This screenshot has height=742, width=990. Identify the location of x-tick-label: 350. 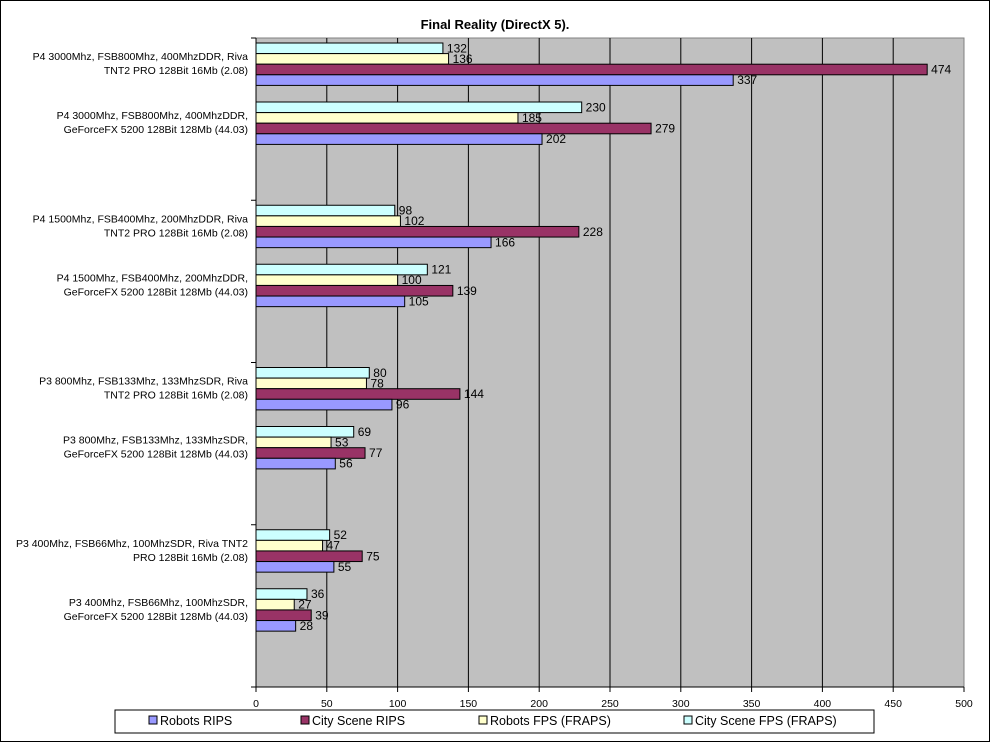
(752, 704).